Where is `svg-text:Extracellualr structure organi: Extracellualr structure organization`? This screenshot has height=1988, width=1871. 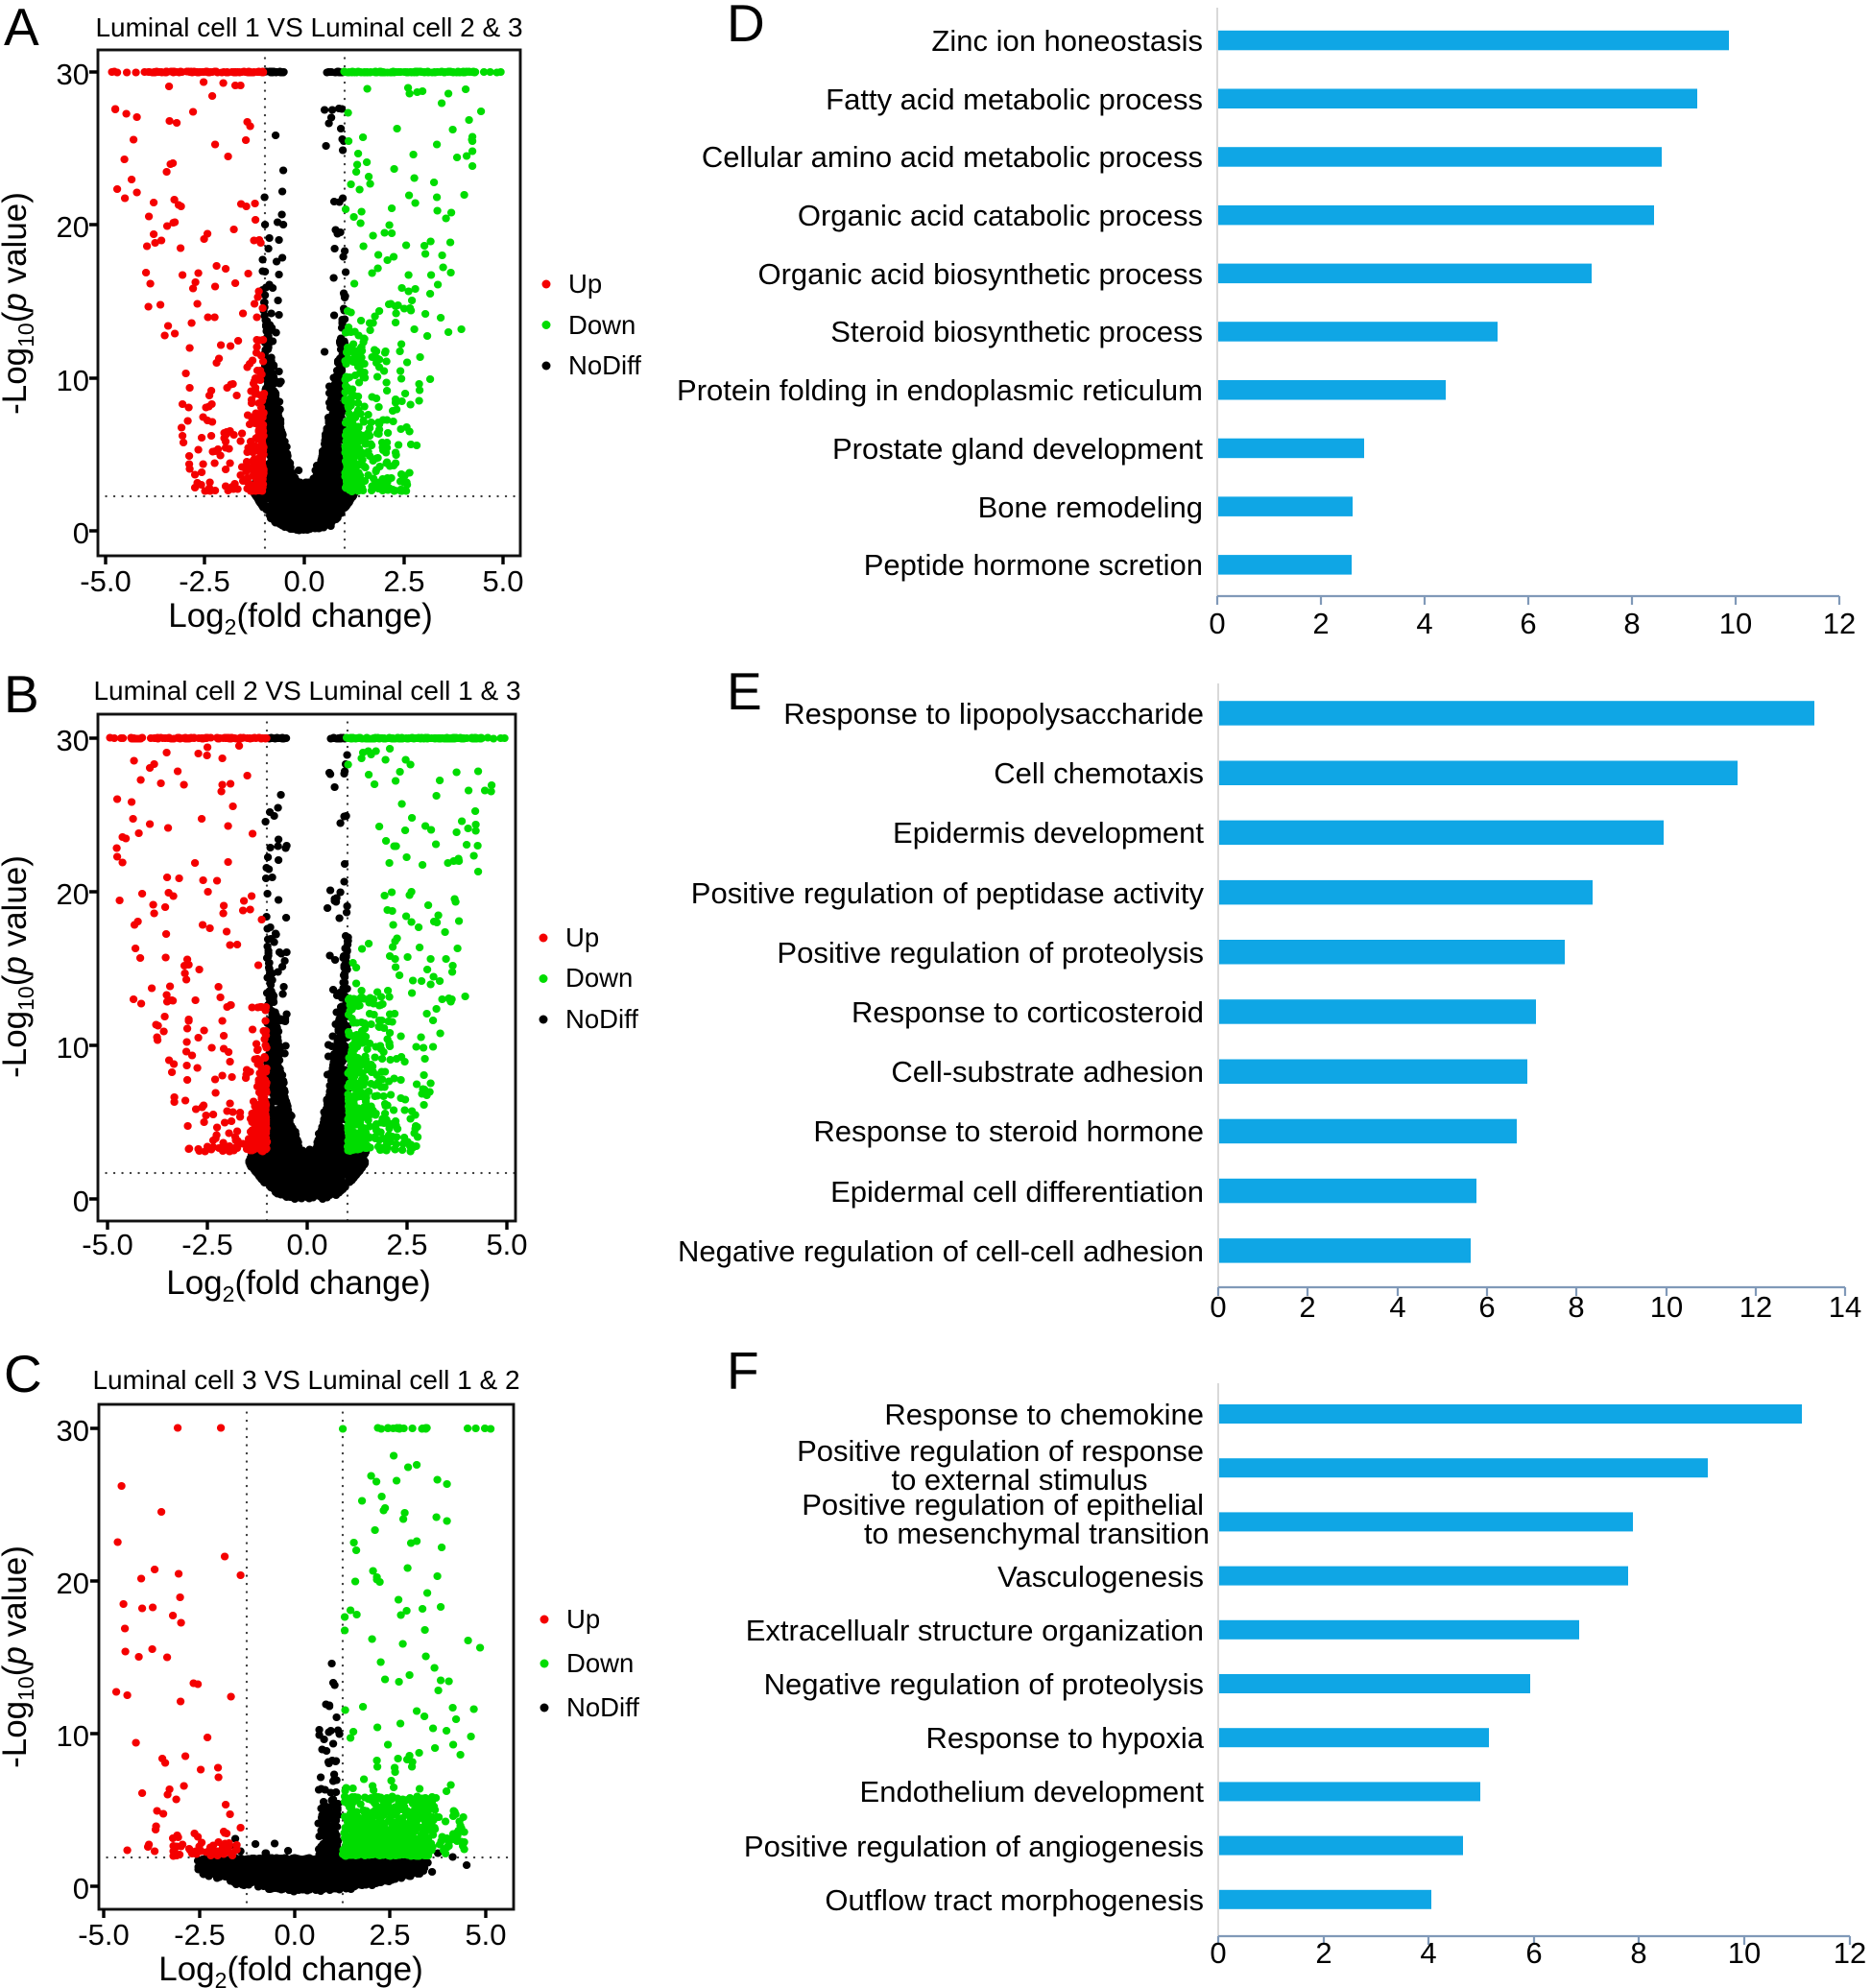
svg-text:Extracellualr structure organi: Extracellualr structure organization is located at coordinates (975, 1631).